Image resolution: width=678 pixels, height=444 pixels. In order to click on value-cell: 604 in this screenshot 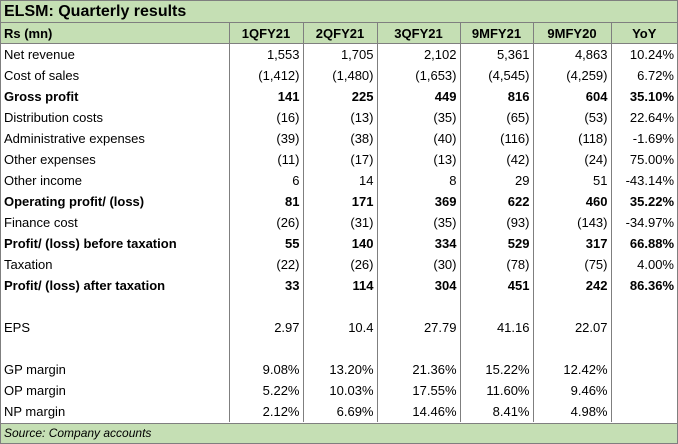, I will do `click(571, 96)`.